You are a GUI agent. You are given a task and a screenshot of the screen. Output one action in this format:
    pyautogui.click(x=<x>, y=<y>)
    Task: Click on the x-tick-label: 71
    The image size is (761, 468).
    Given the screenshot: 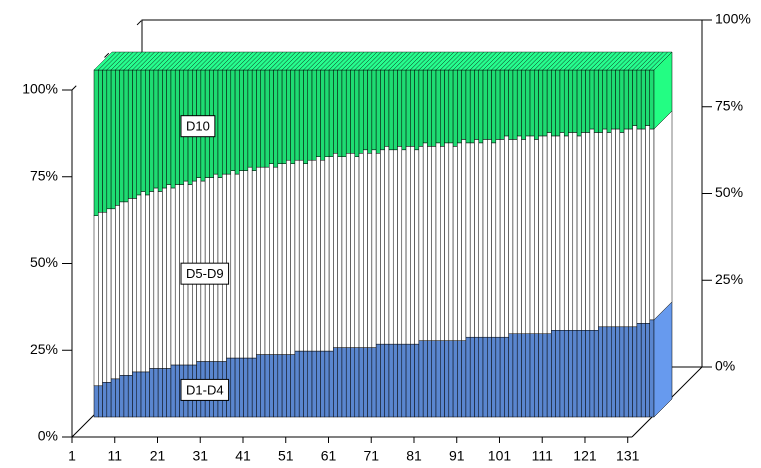 What is the action you would take?
    pyautogui.click(x=371, y=456)
    